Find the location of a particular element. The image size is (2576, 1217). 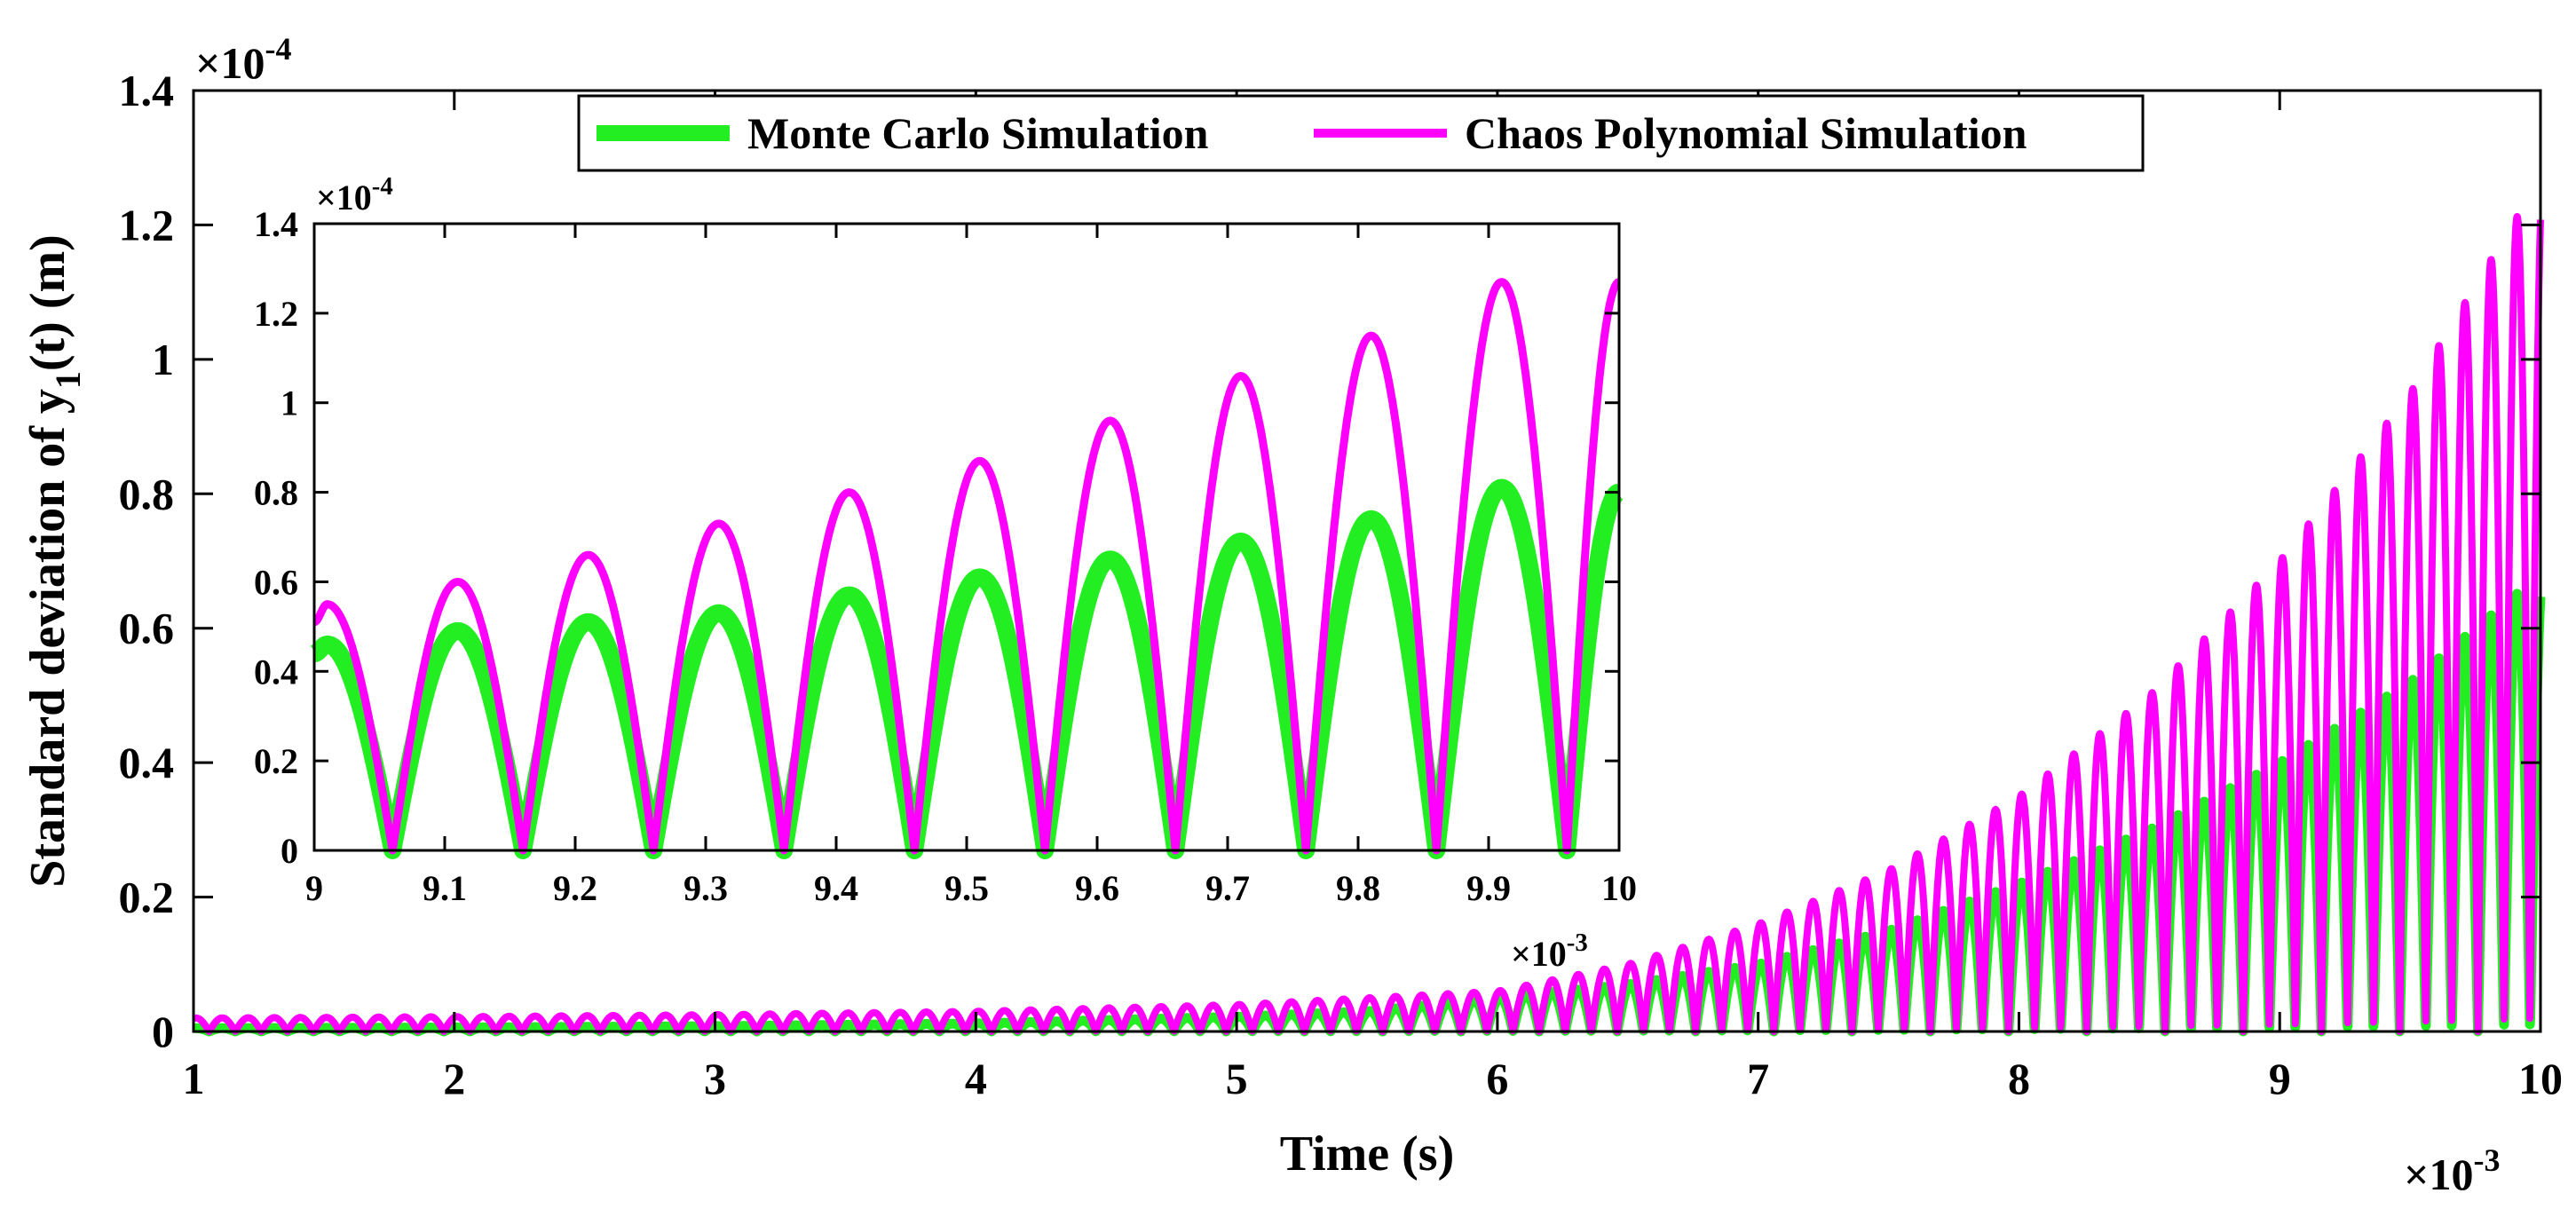

main-x-tick-label: 10 is located at coordinates (2540, 1078).